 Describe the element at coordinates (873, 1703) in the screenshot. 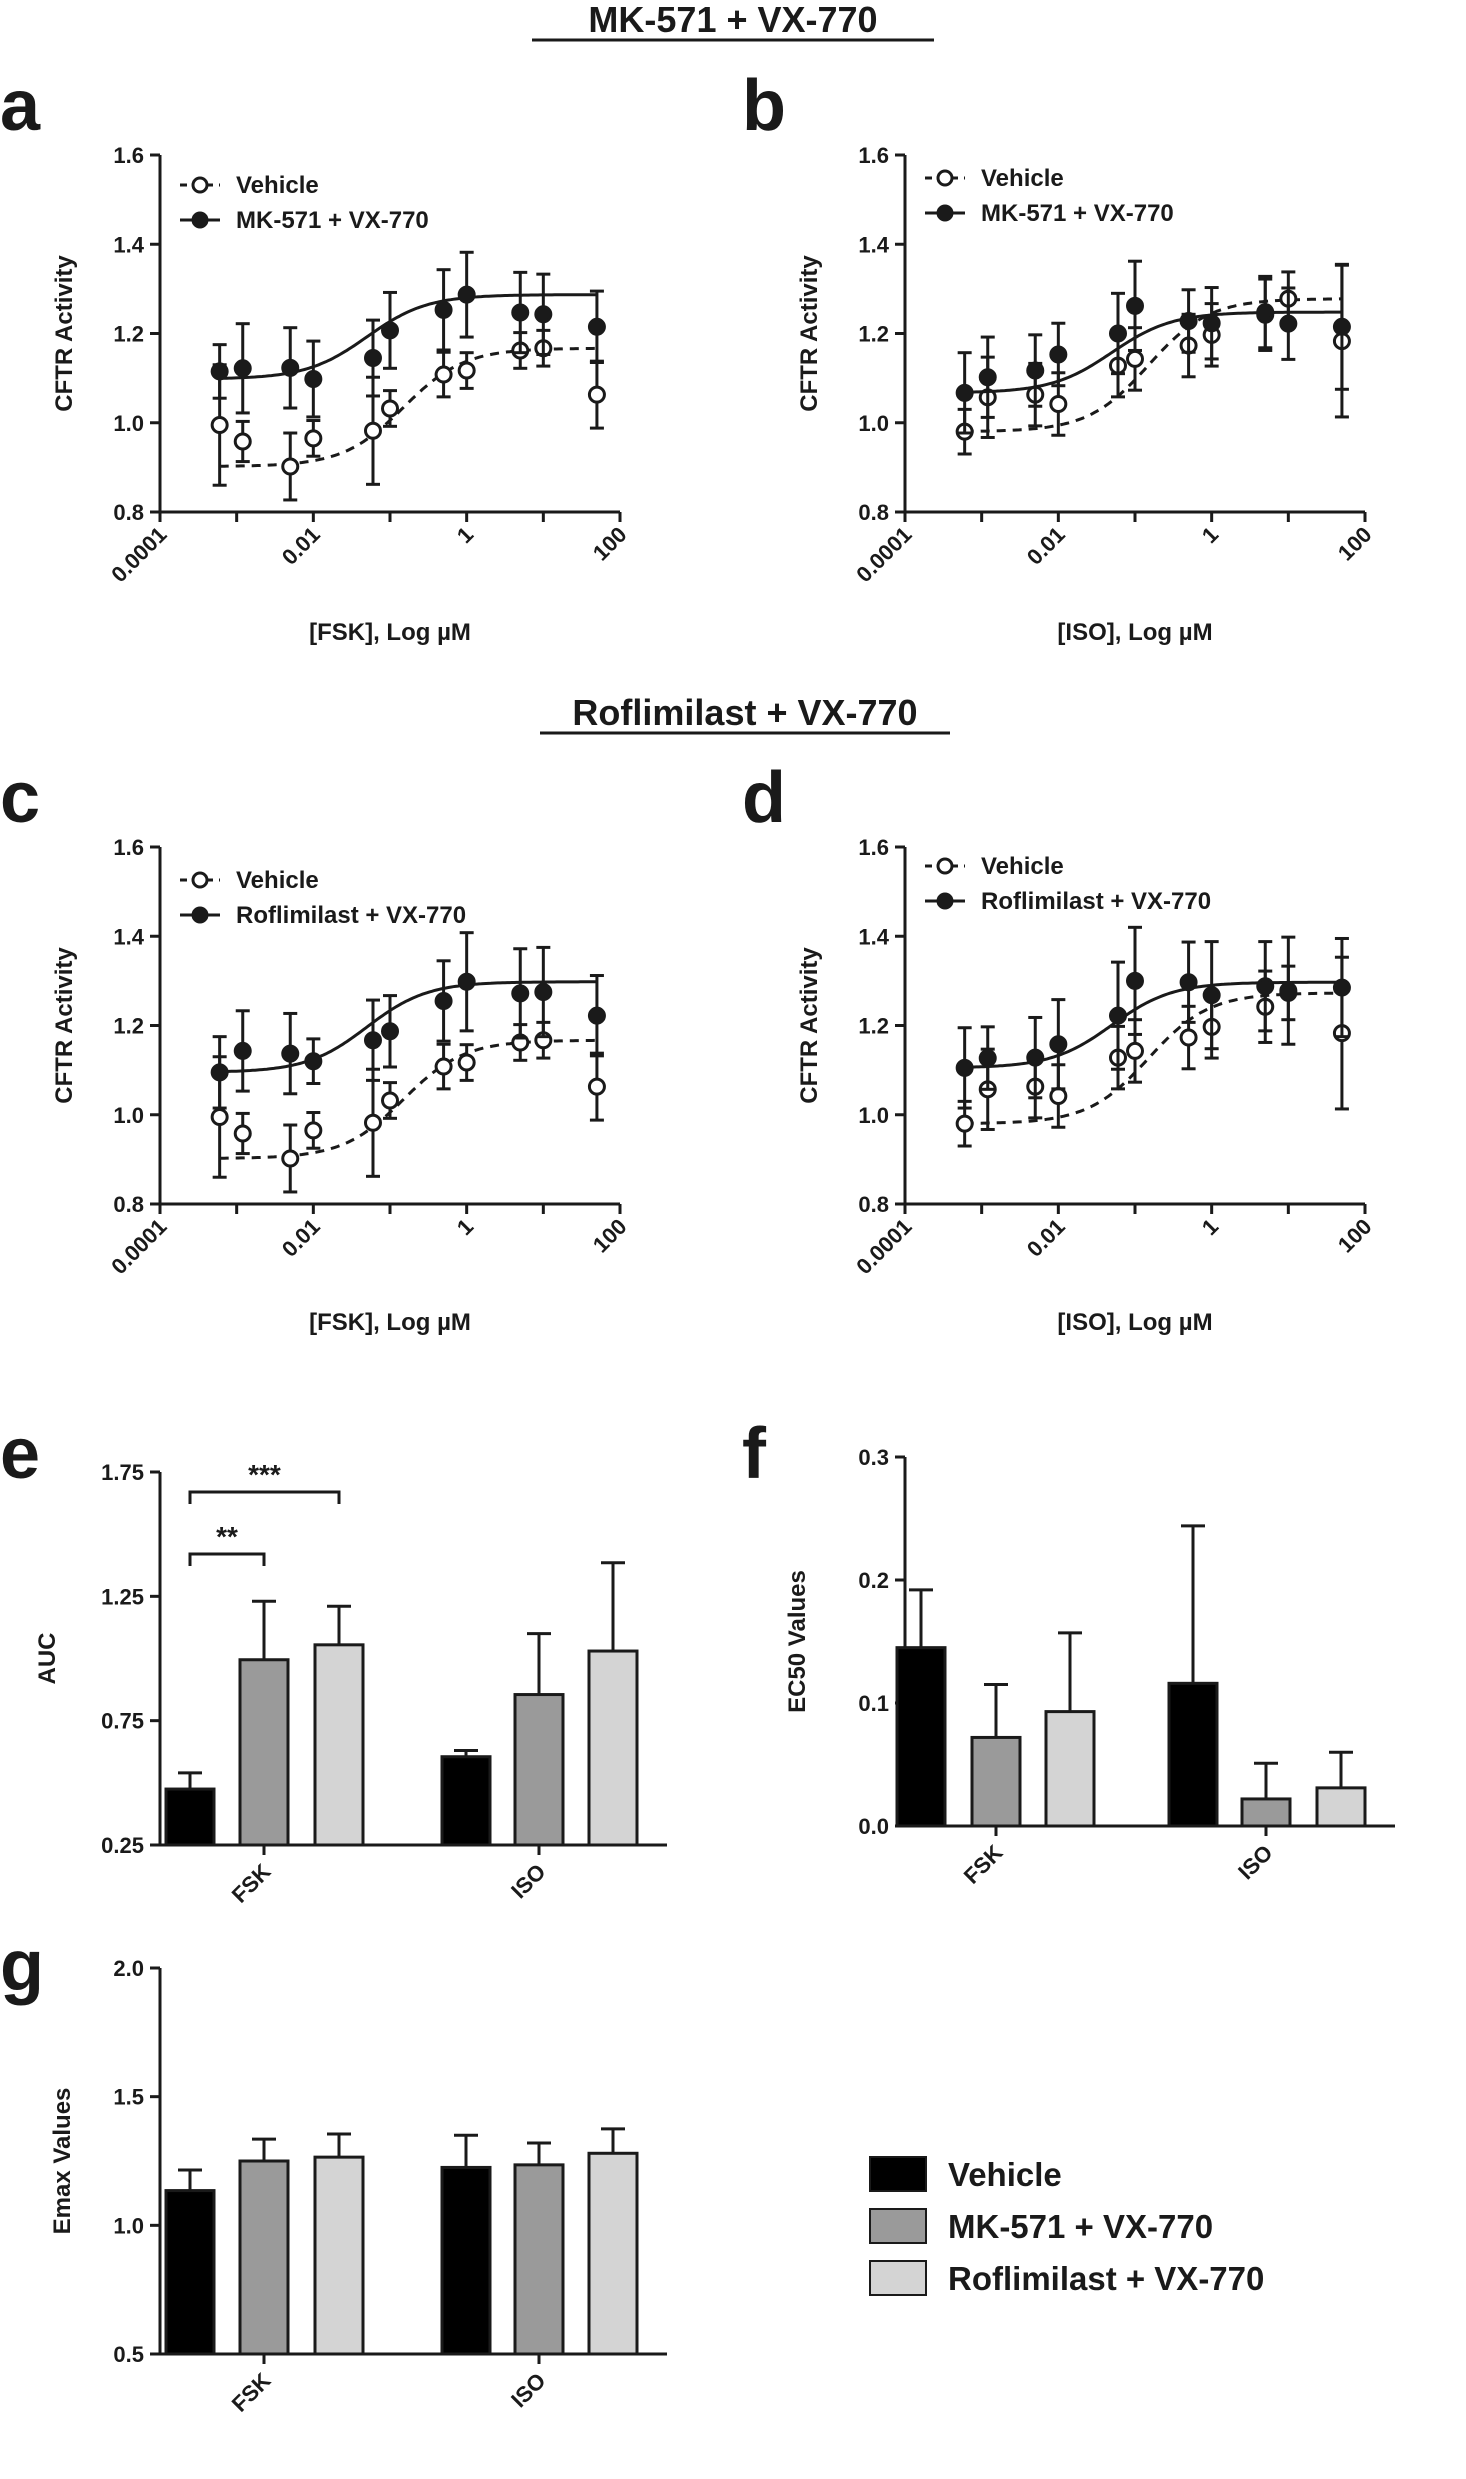

I see `y-tick-label: 0.1` at that location.